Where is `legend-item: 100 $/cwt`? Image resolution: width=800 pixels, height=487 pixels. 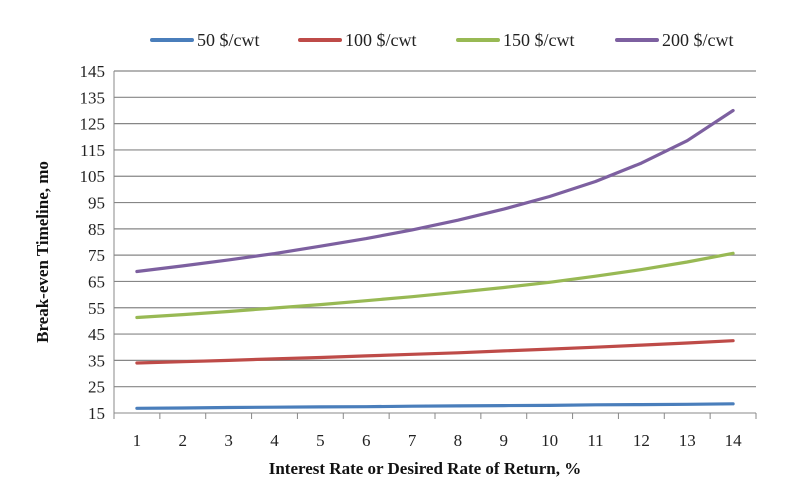
legend-item: 100 $/cwt is located at coordinates (357, 40).